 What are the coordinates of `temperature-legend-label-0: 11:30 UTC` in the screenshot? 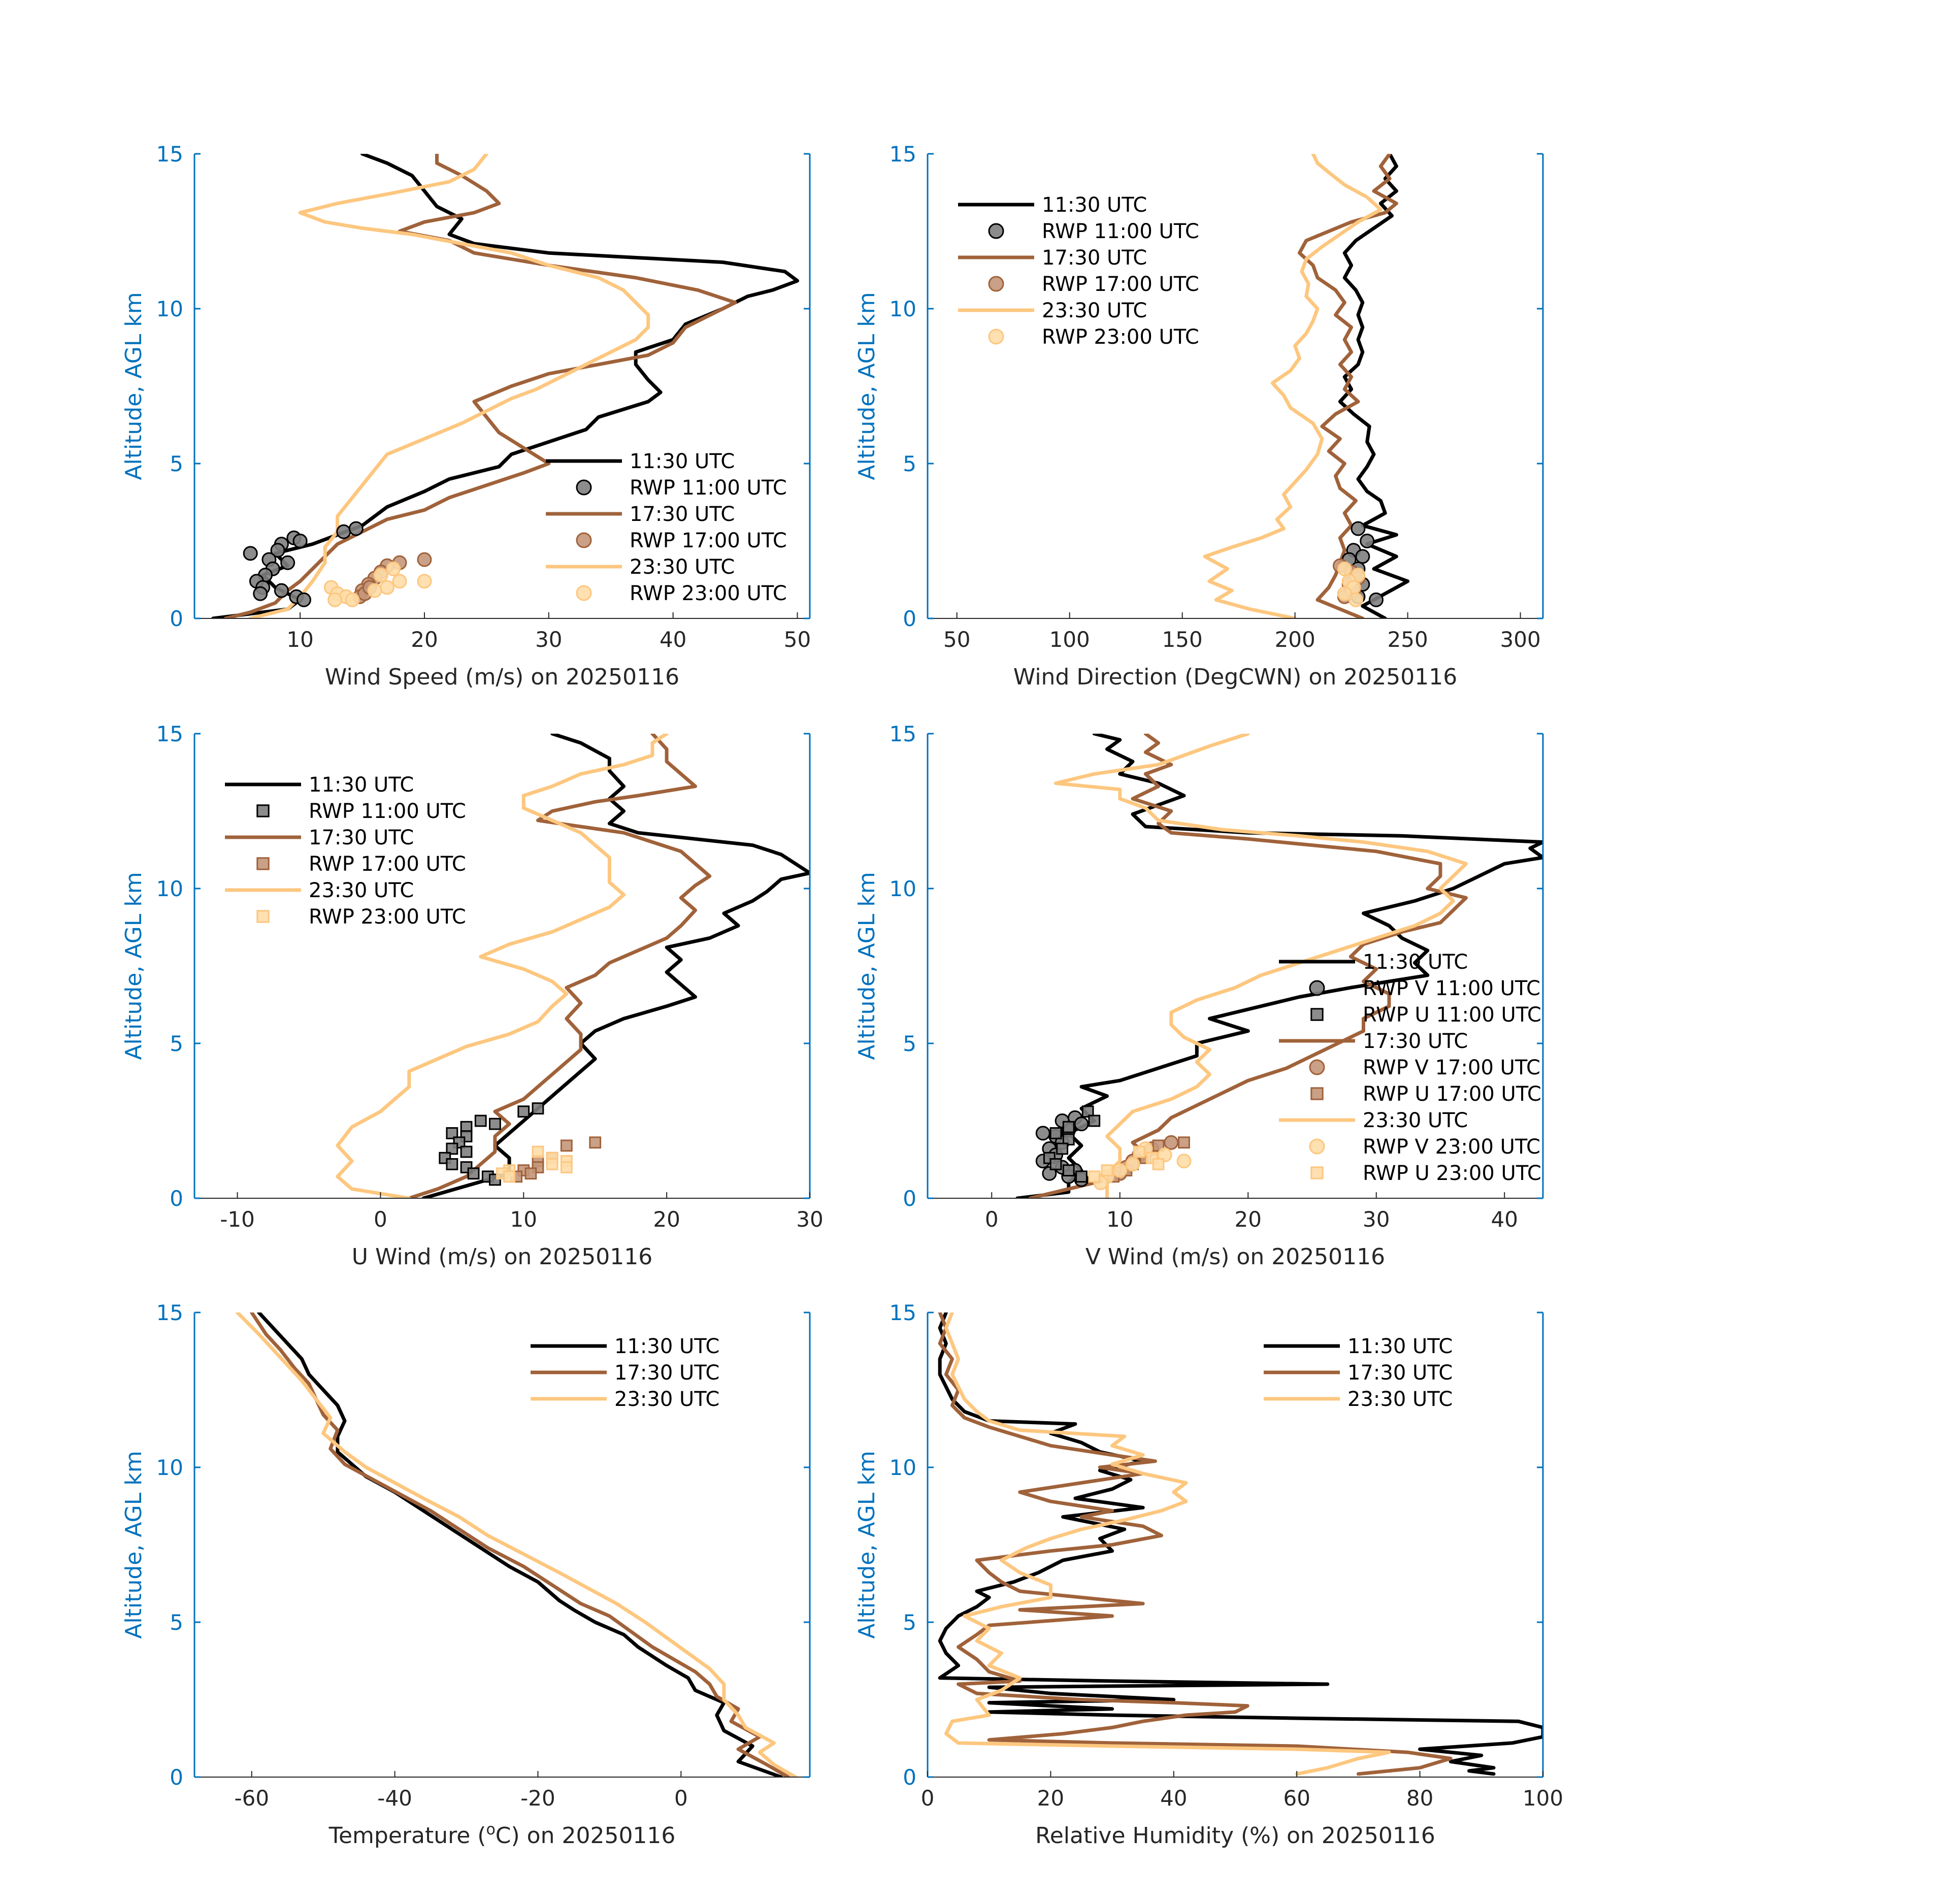 It's located at (666, 1347).